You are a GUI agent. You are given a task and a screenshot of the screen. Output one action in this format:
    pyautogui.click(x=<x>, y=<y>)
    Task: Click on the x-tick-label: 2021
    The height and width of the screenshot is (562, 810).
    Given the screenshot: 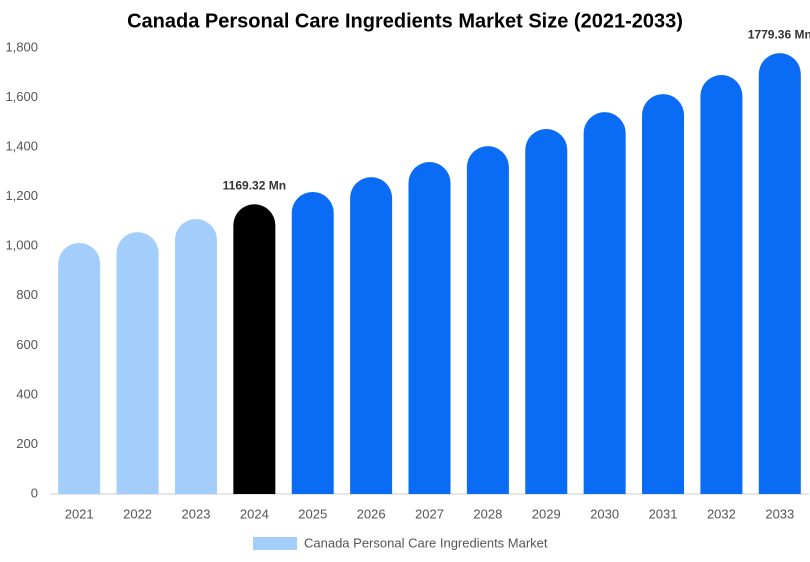 What is the action you would take?
    pyautogui.click(x=79, y=513)
    